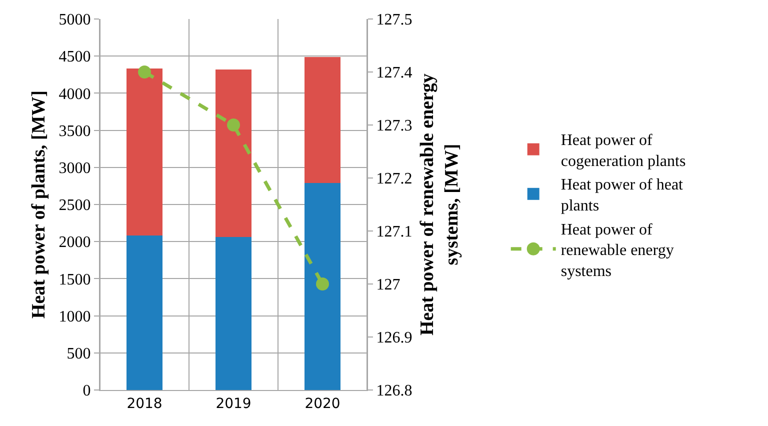  I want to click on y2-tick-label: 126.9, so click(394, 338).